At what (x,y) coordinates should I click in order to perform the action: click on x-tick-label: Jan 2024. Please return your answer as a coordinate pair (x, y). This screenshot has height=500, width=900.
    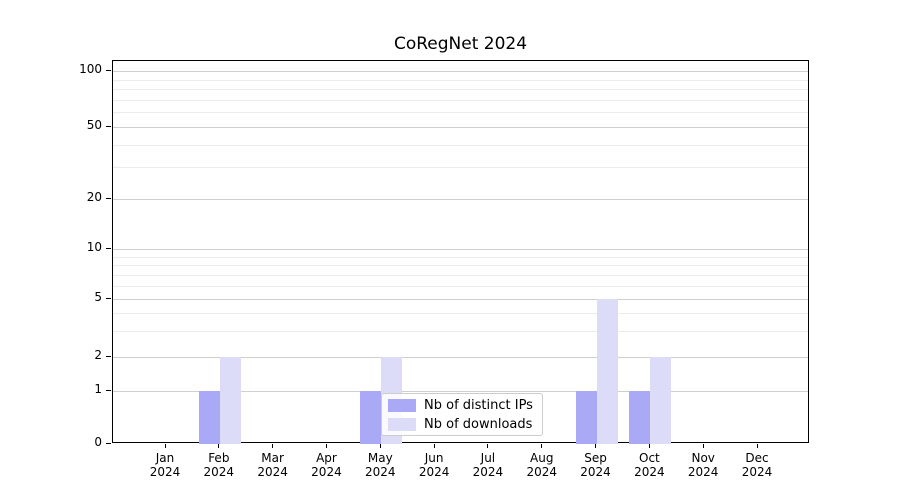
    Looking at the image, I should click on (165, 465).